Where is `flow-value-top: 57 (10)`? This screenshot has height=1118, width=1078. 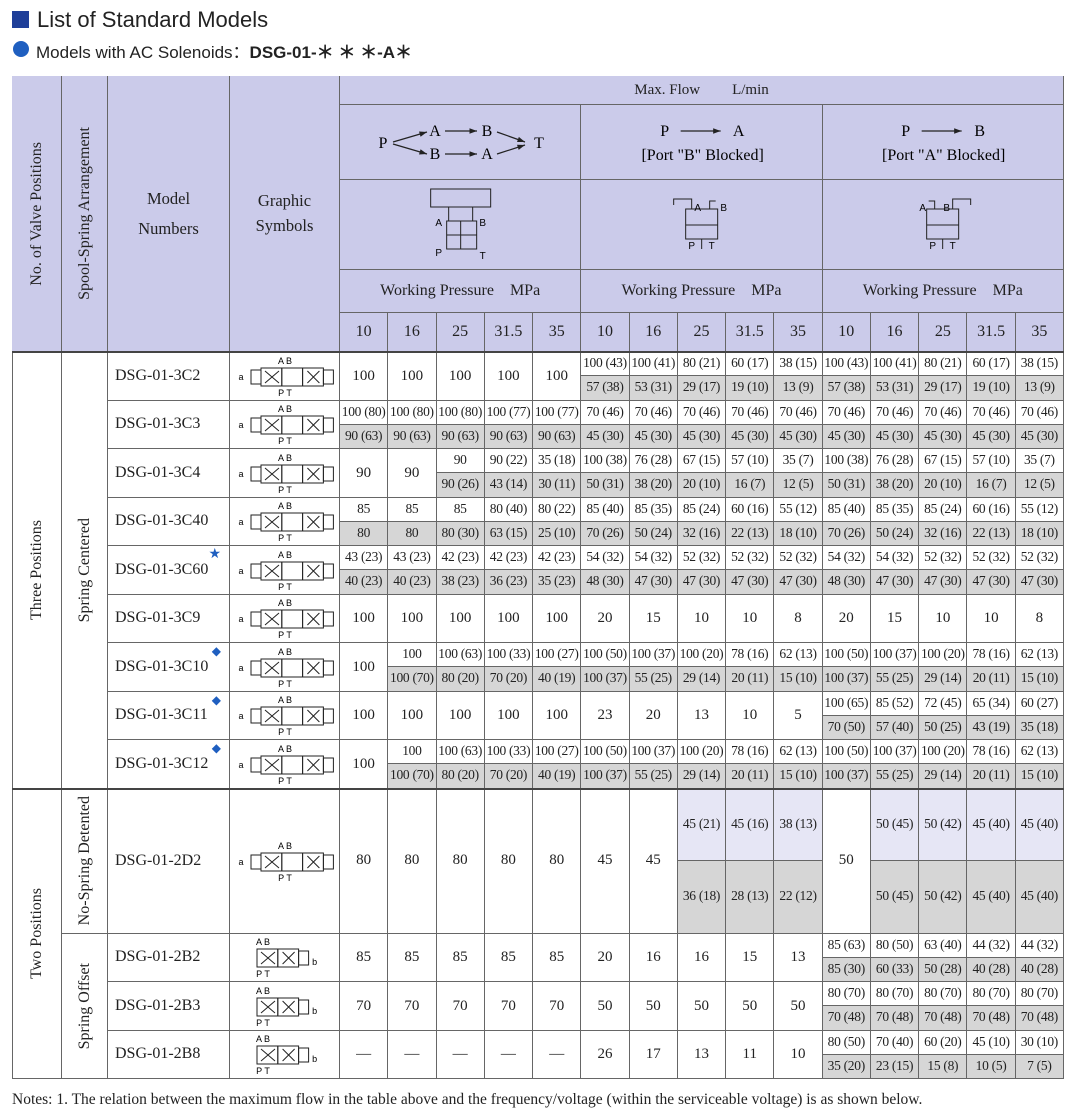 flow-value-top: 57 (10) is located at coordinates (750, 461).